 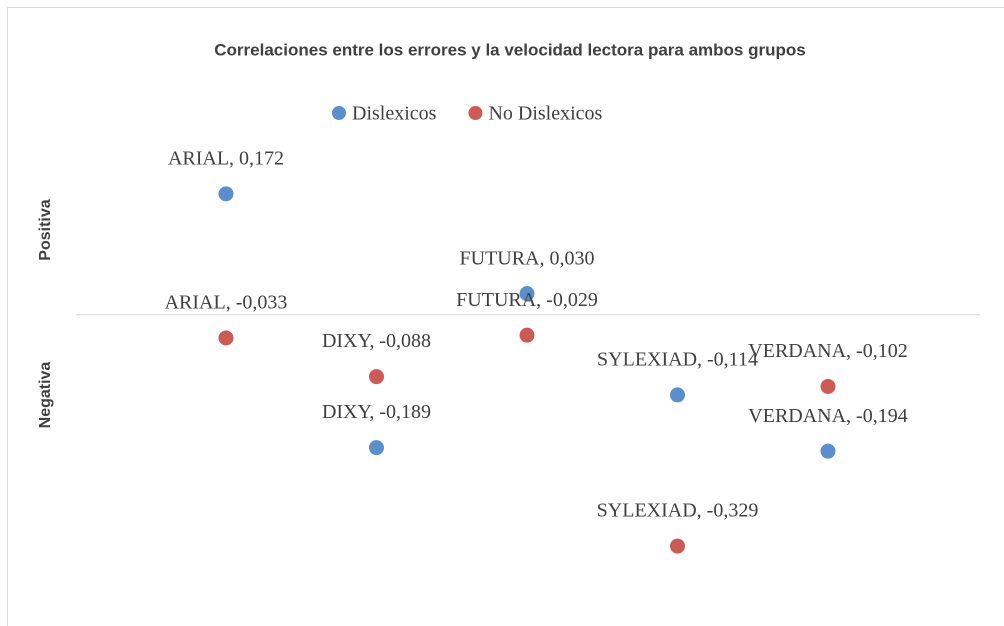 What do you see at coordinates (376, 341) in the screenshot?
I see `data-label: DIXY, -0,088` at bounding box center [376, 341].